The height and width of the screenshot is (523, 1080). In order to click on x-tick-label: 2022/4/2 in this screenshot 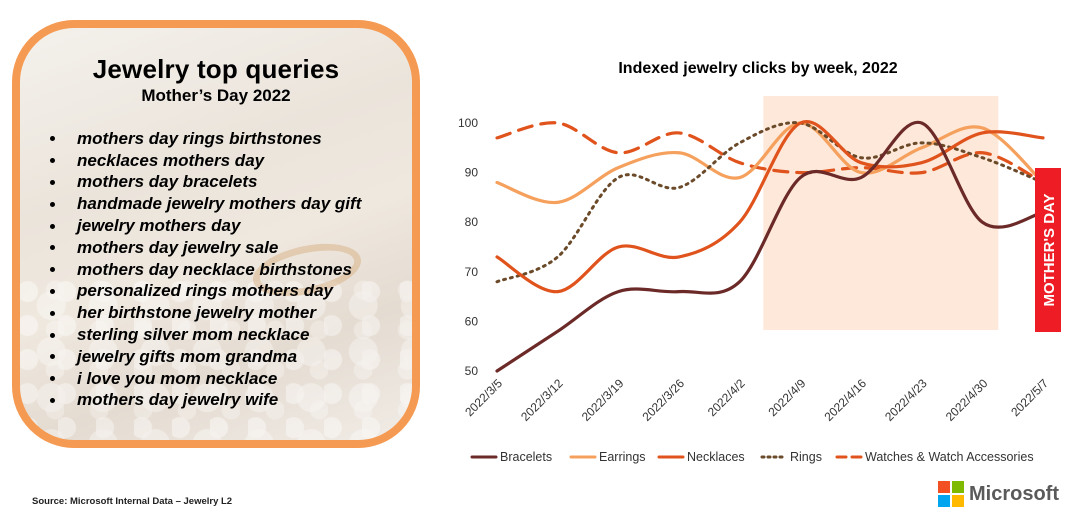, I will do `click(726, 397)`.